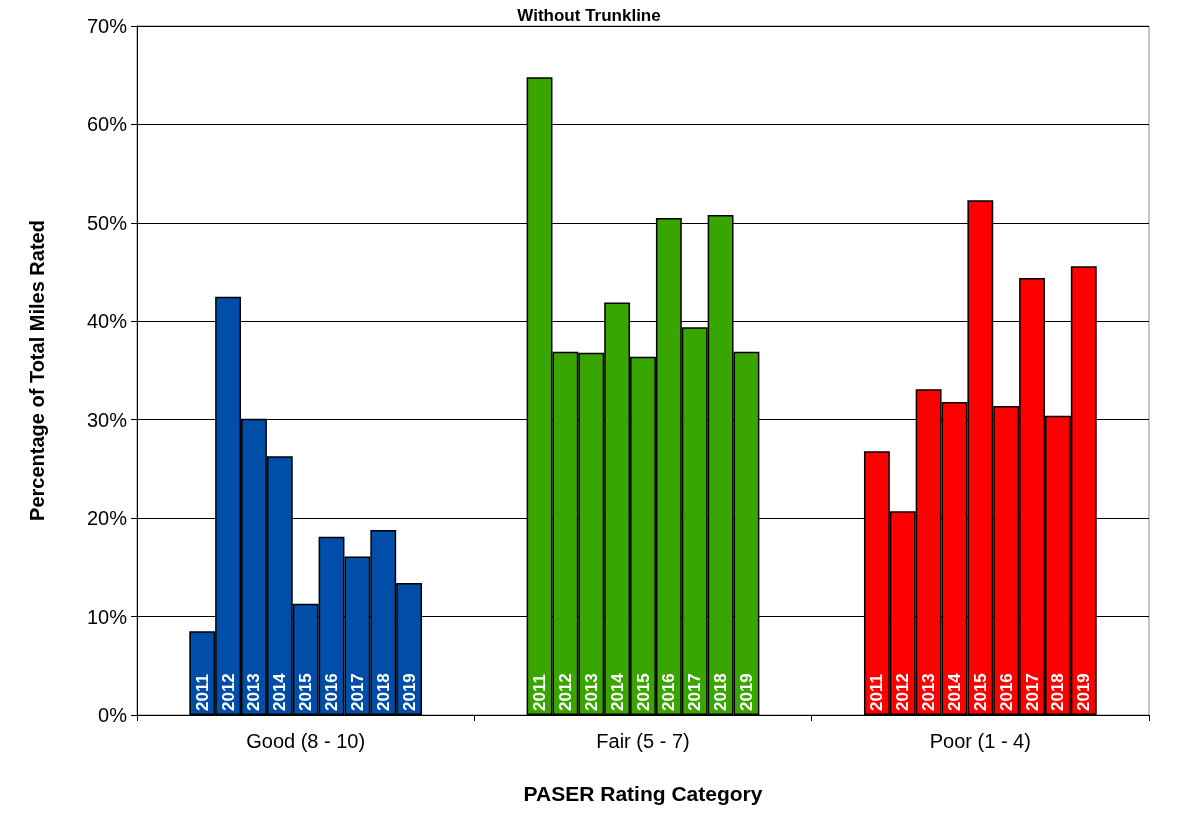 This screenshot has width=1179, height=816. I want to click on series-label: 2017, so click(1032, 692).